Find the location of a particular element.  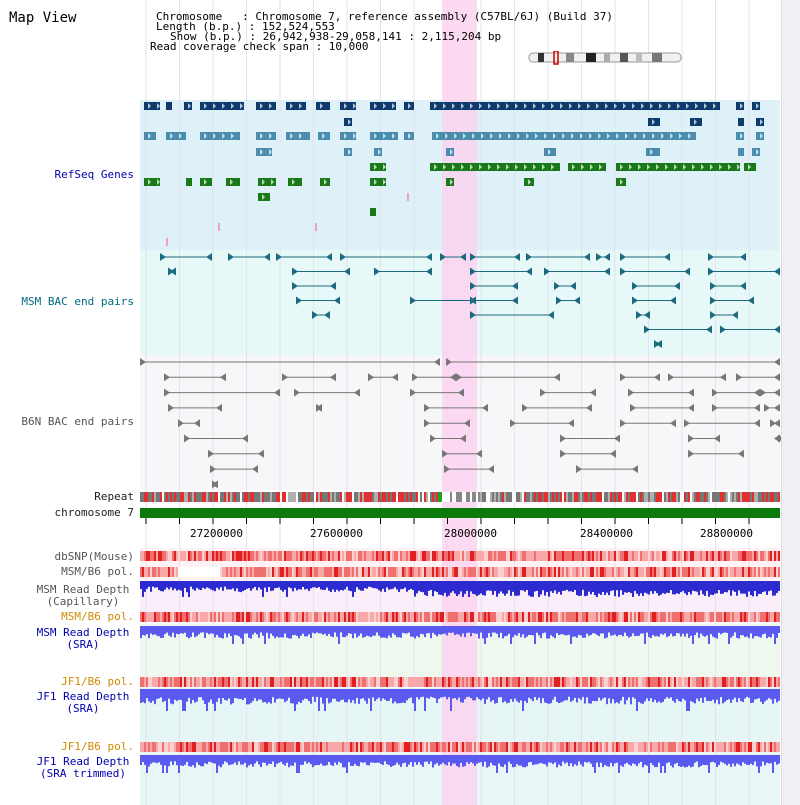

refseq-gene is located at coordinates (189, 182).